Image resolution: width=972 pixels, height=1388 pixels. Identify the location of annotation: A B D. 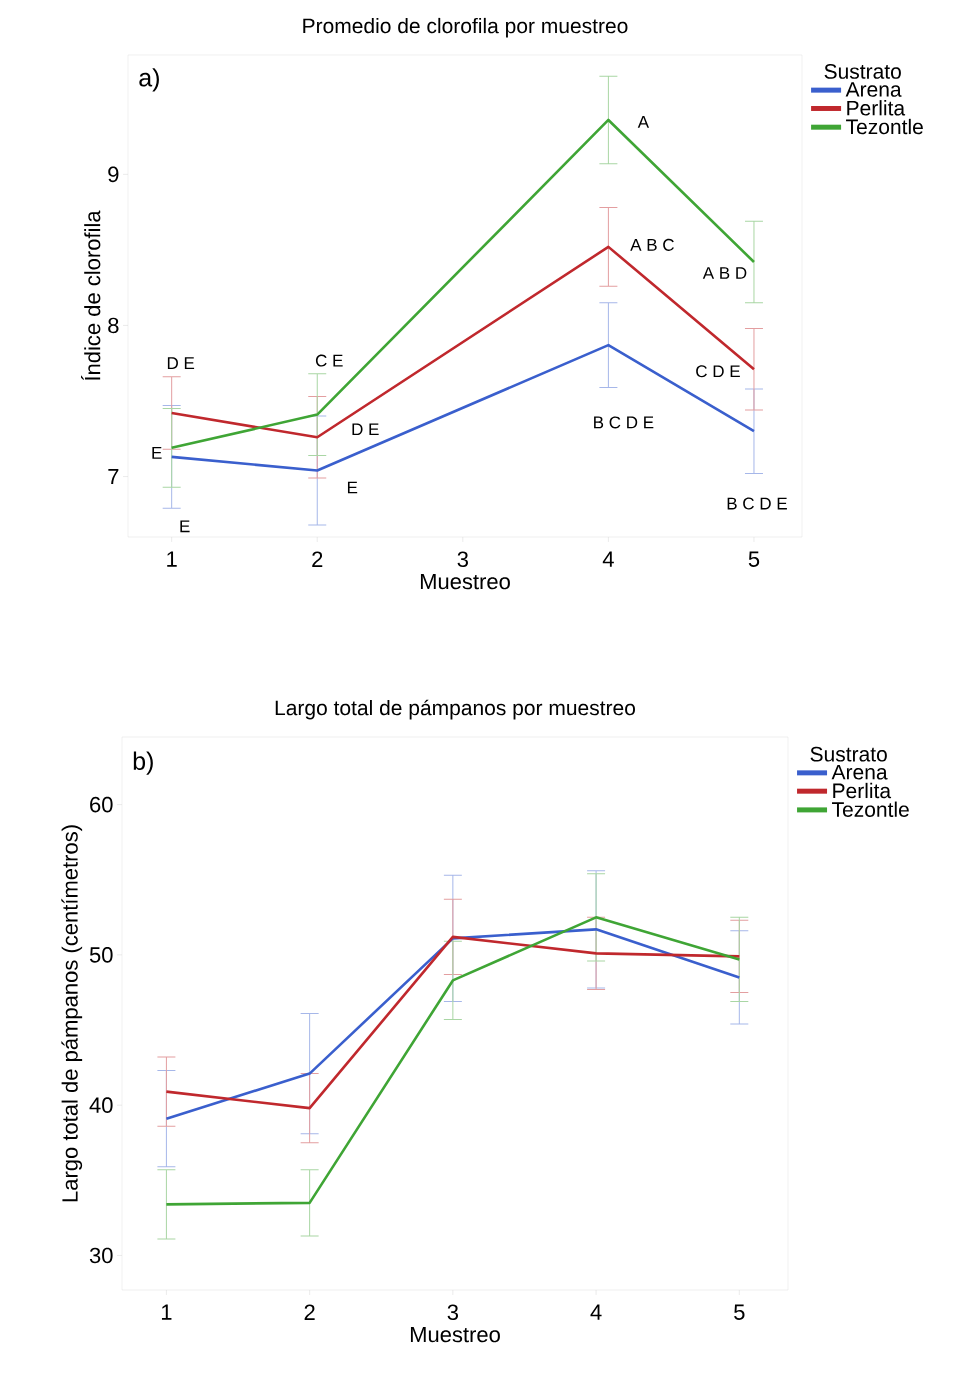
(724, 273).